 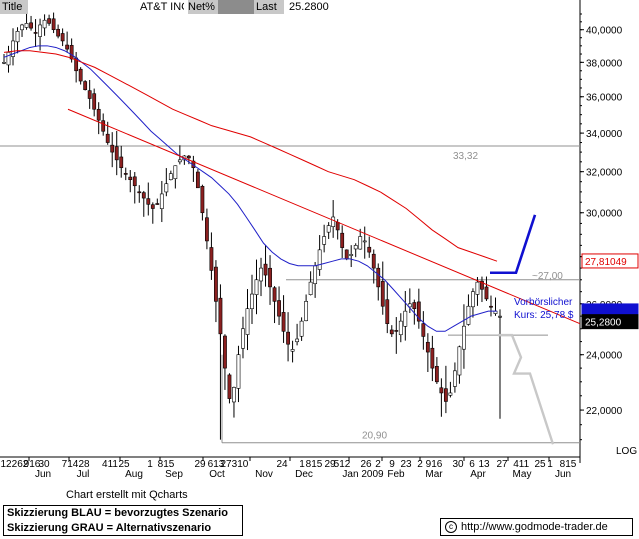 What do you see at coordinates (604, 214) in the screenshot?
I see `y-tick-label: 30,0000` at bounding box center [604, 214].